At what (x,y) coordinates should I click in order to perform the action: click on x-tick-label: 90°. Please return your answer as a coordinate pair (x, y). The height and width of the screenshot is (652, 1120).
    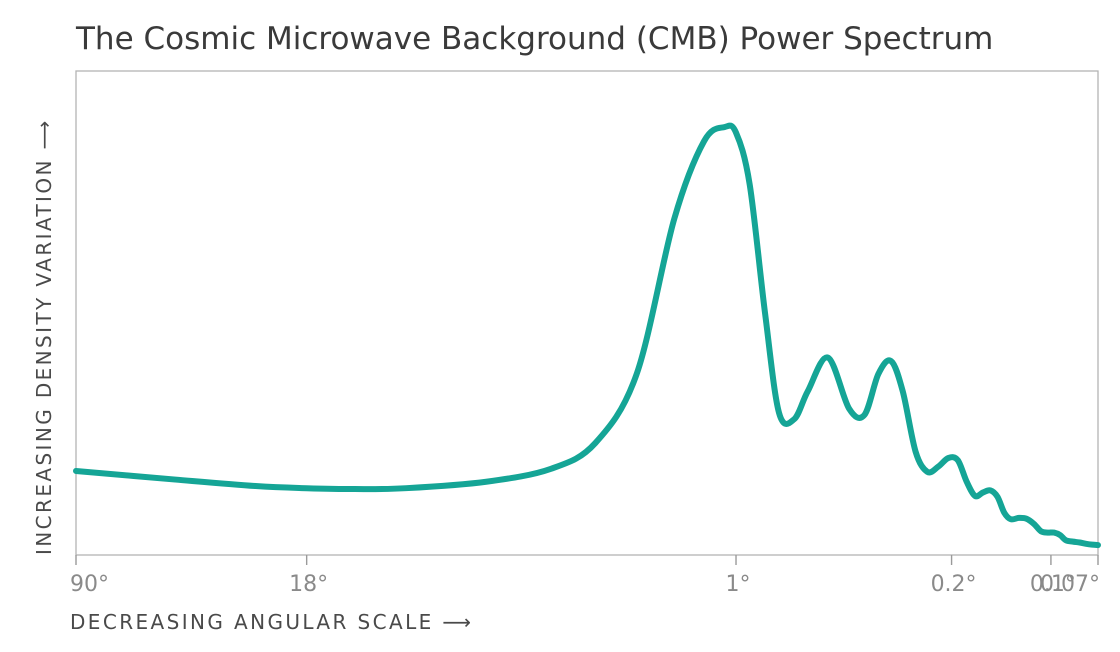
    Looking at the image, I should click on (89, 584).